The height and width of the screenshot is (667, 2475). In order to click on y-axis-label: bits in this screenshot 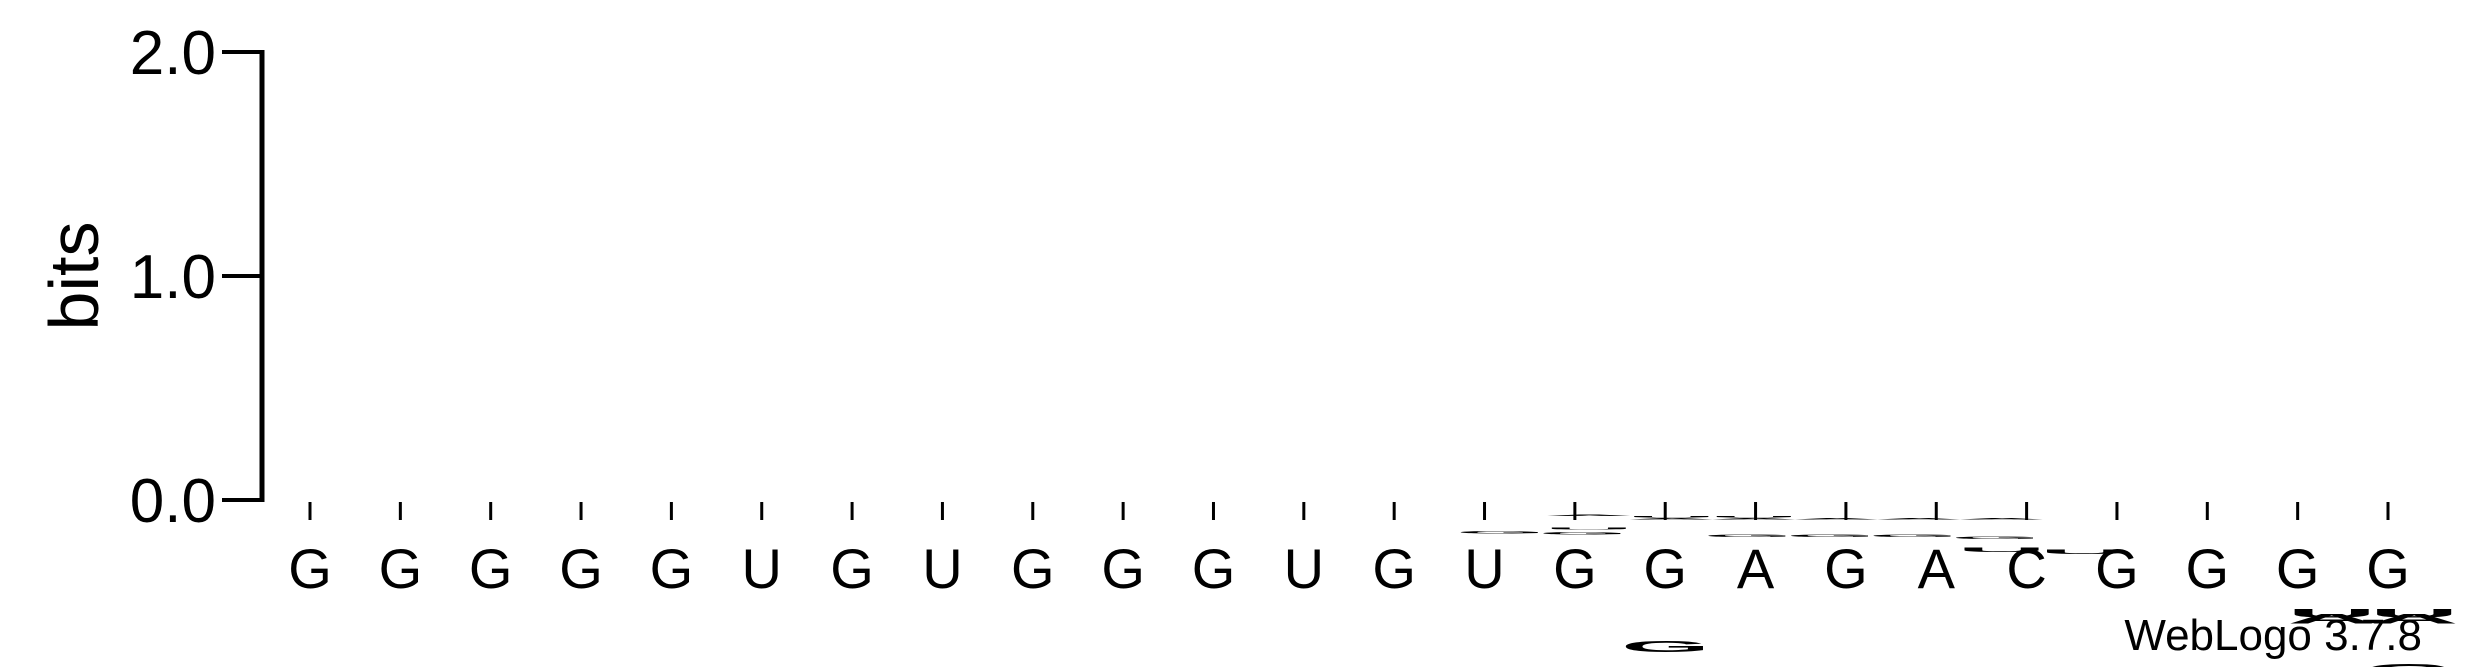, I will do `click(74, 276)`.